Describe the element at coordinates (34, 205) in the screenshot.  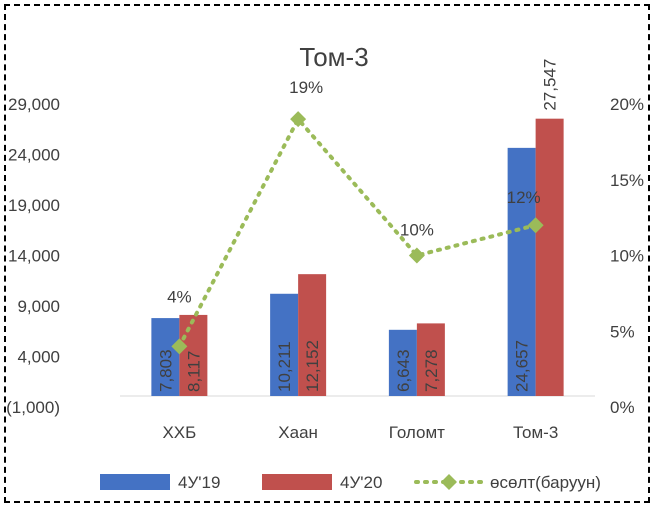
I see `left-axis-tick-label: 19,000` at that location.